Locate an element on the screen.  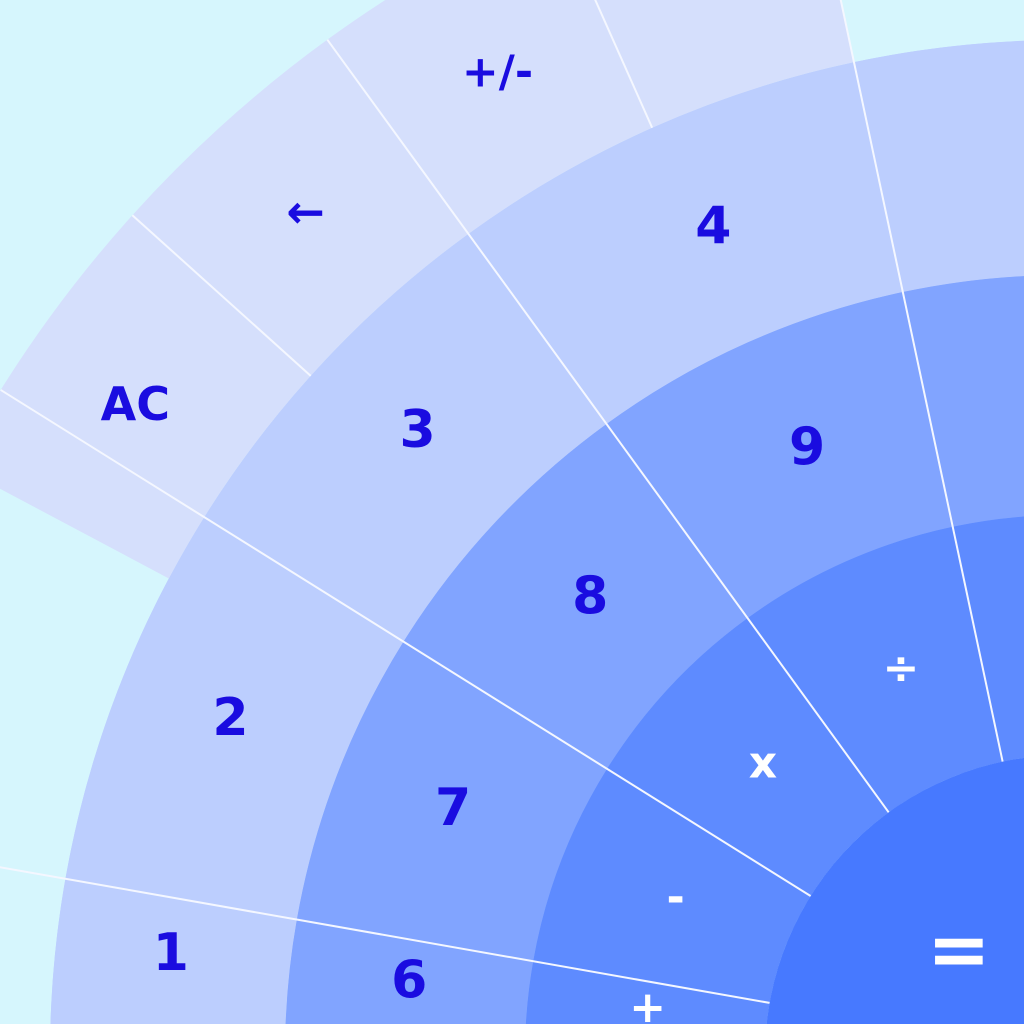
function-key-backspace is located at coordinates (300, 207).